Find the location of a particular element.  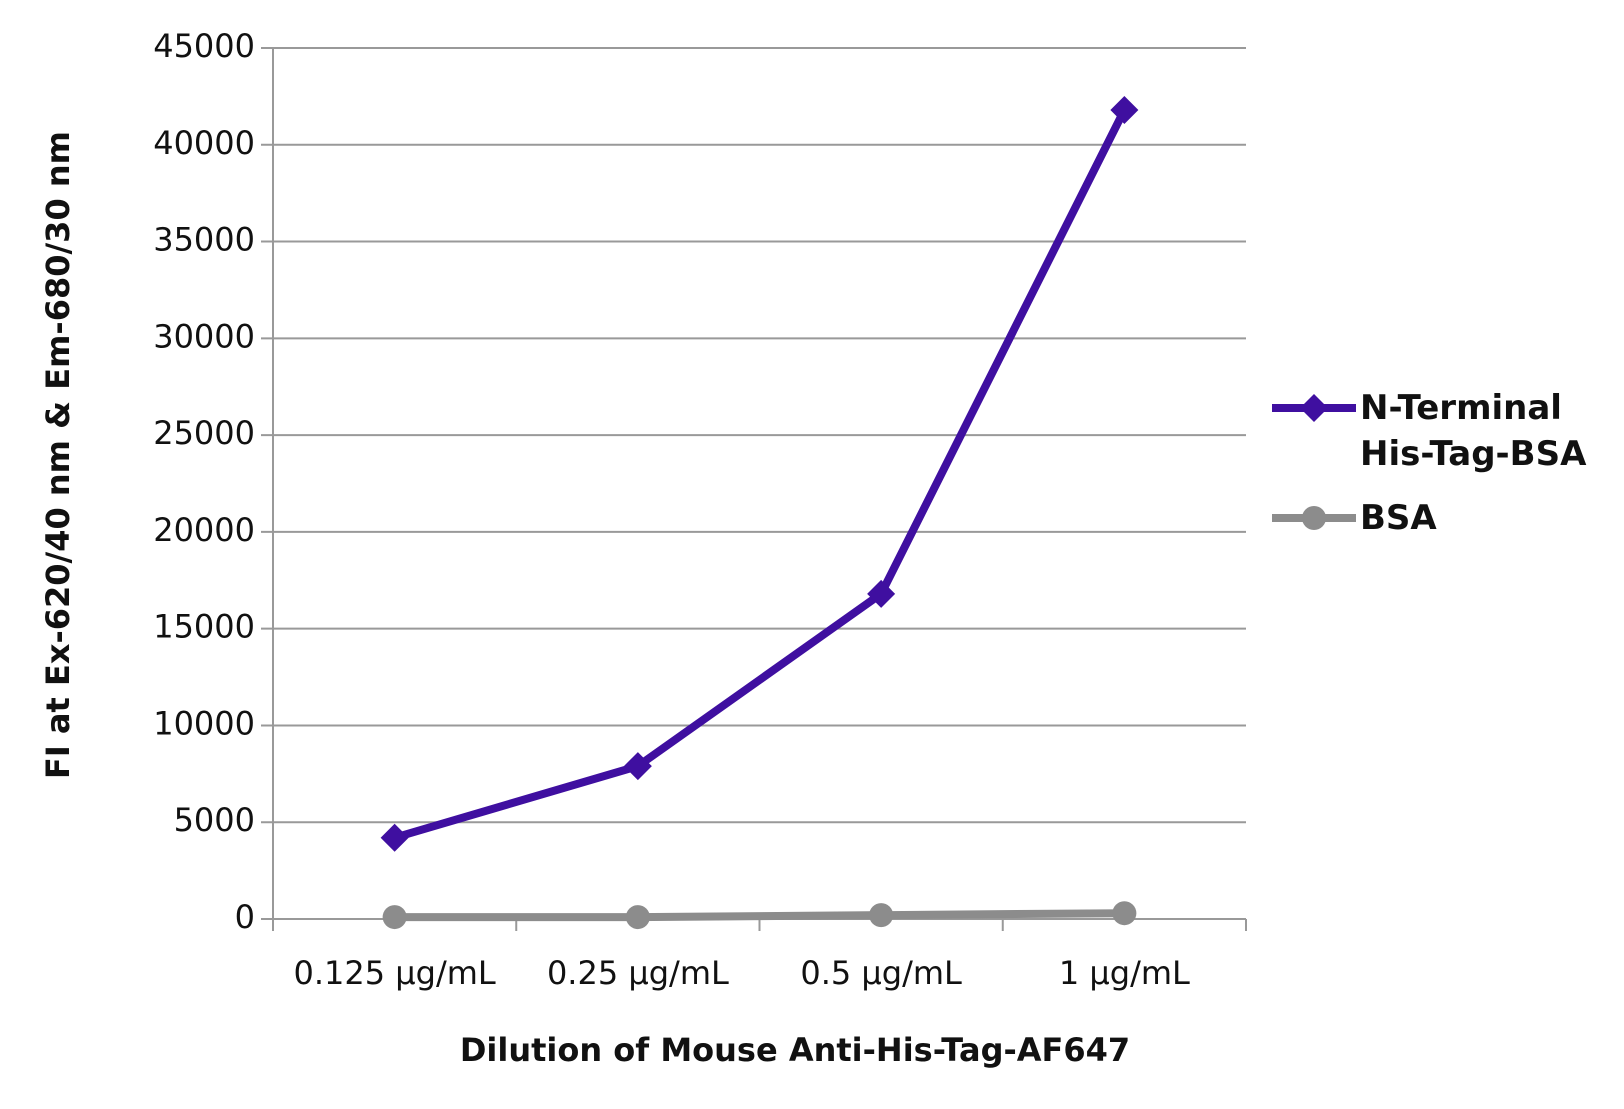

y-tick-label: 15000 is located at coordinates (204, 627).